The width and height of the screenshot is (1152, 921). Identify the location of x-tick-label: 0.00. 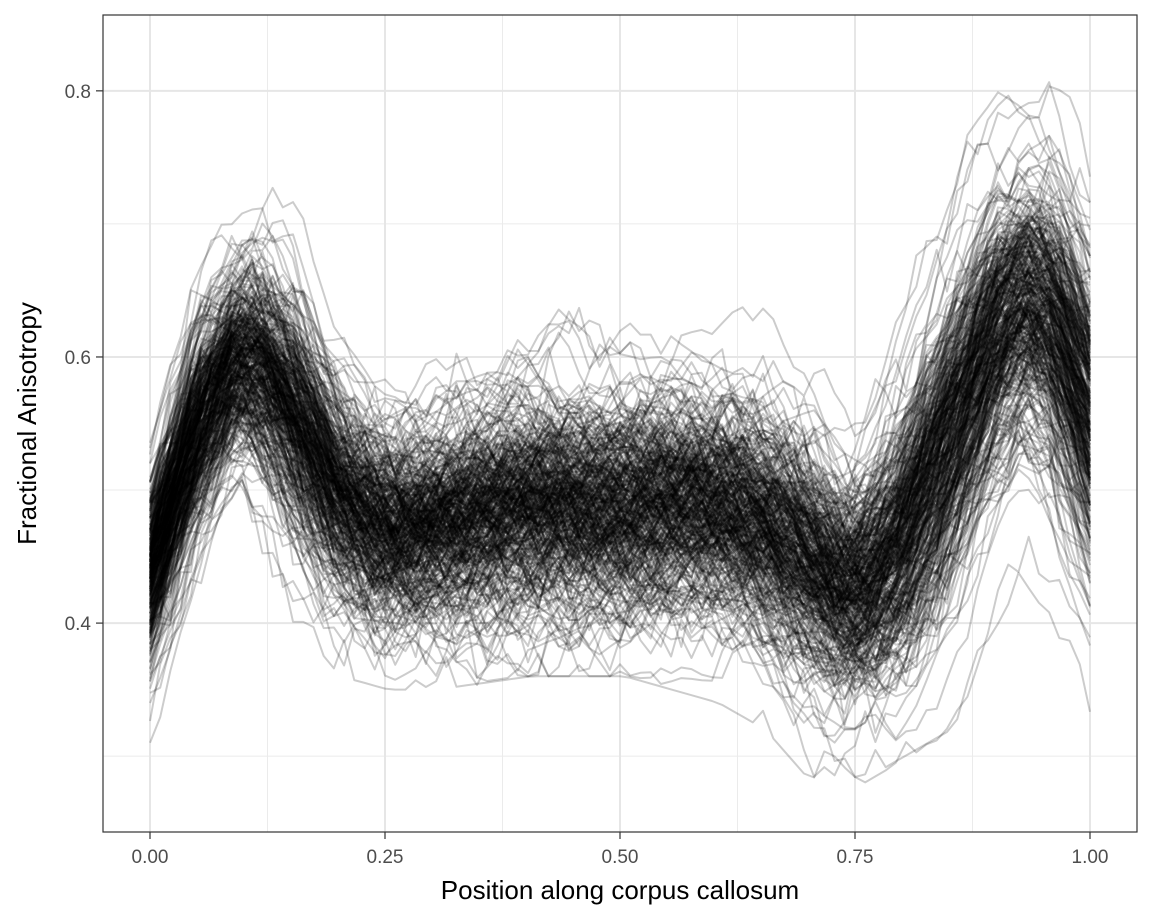
(150, 857).